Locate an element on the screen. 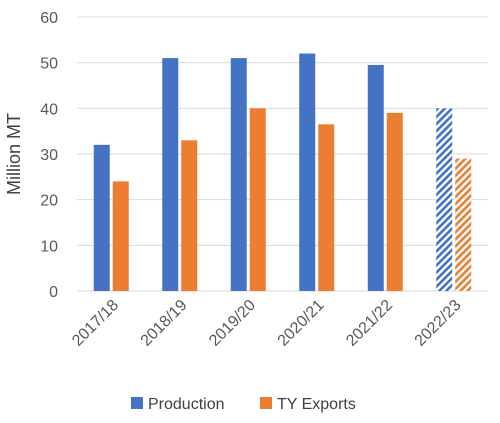 The image size is (500, 423). y-tick-label: 50 is located at coordinates (49, 64).